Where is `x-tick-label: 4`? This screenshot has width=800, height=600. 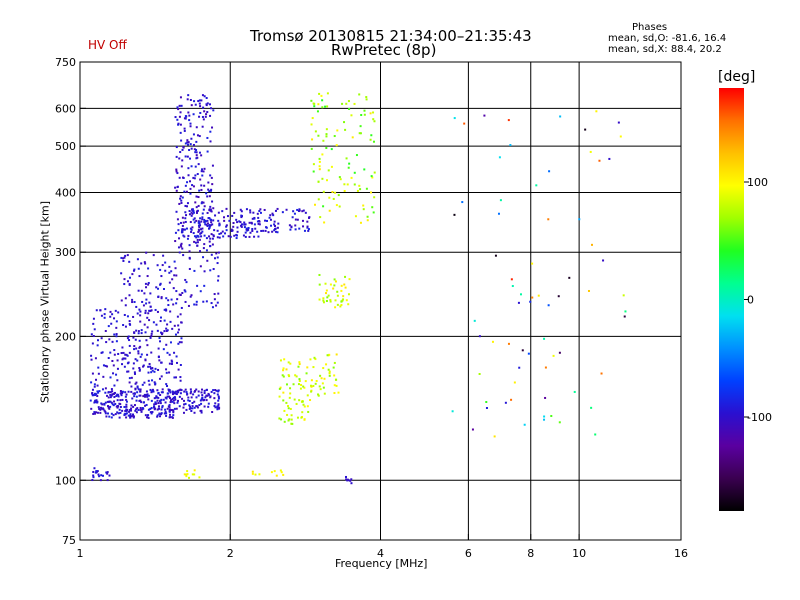
x-tick-label: 4 is located at coordinates (380, 553).